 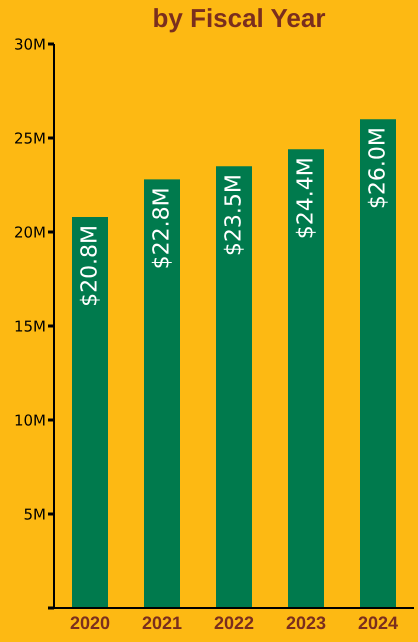 What do you see at coordinates (35, 514) in the screenshot?
I see `y-tick-label: 5M` at bounding box center [35, 514].